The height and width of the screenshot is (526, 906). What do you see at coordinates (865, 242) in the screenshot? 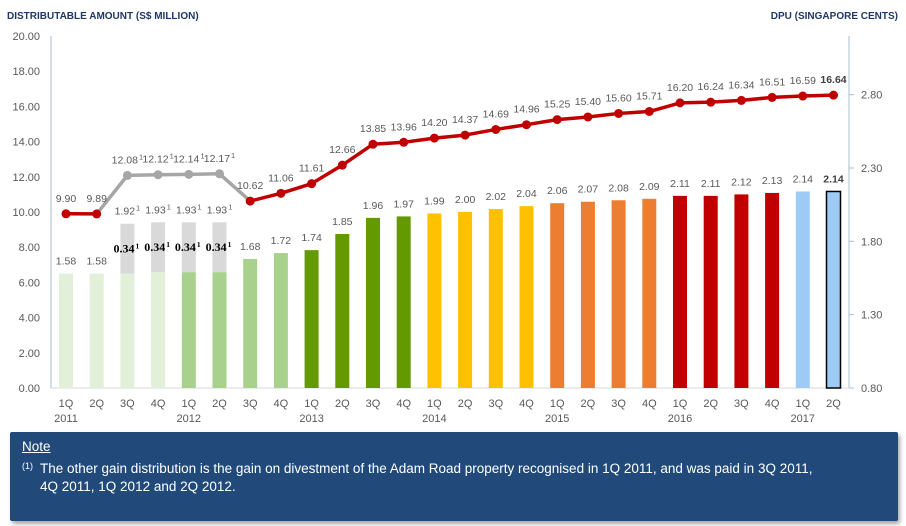
I see `right-axis-ticks: 0.80 1.30 1.80 2.30 2.80` at bounding box center [865, 242].